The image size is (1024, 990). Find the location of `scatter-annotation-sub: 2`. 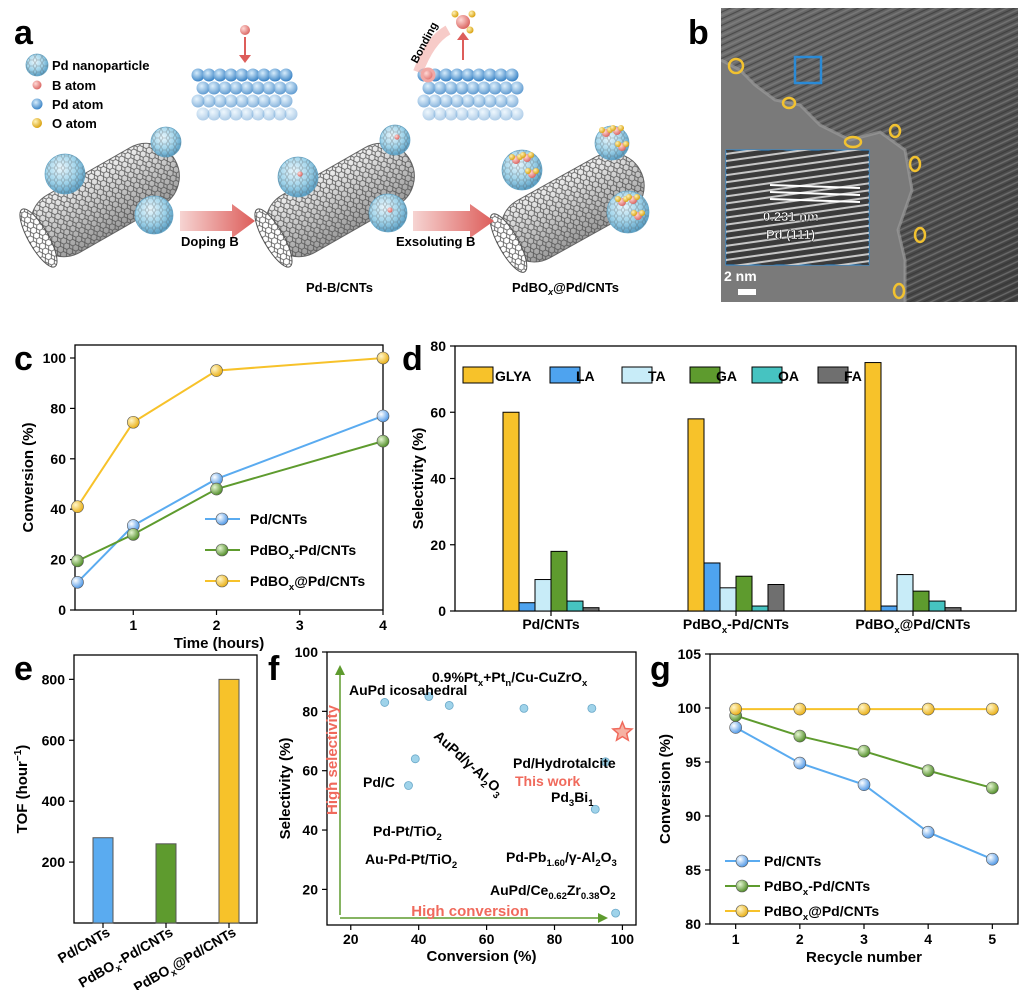

scatter-annotation-sub: 2 is located at coordinates (483, 785).